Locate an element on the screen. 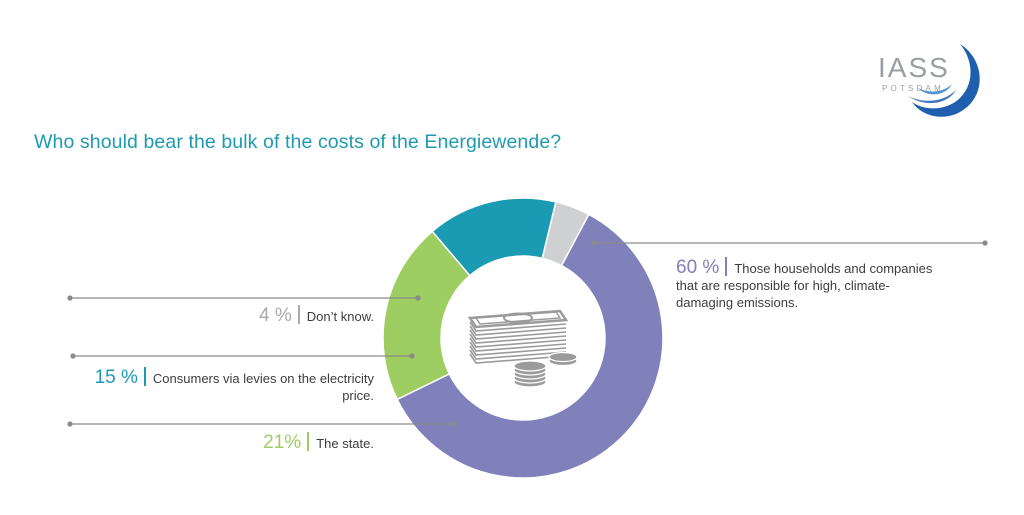  money-banknotes-coins-icon is located at coordinates (522, 348).